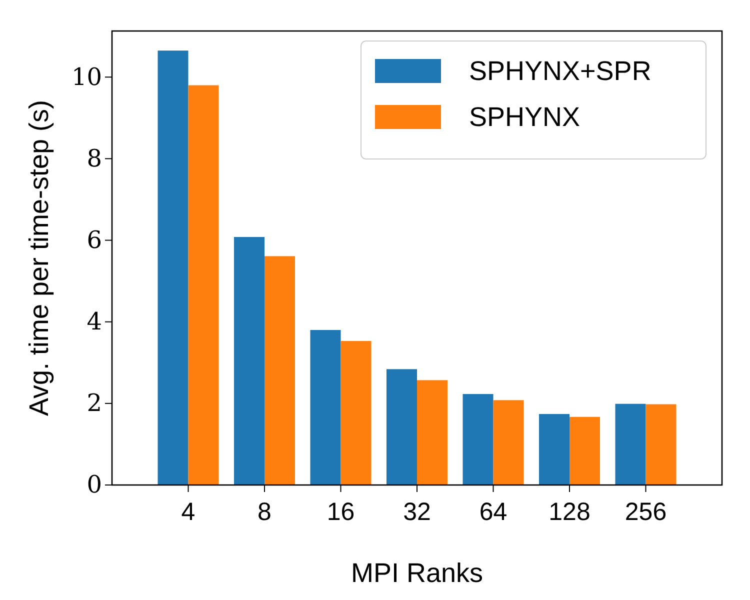 This screenshot has width=750, height=600. I want to click on legend-label: SPHYNX, so click(524, 117).